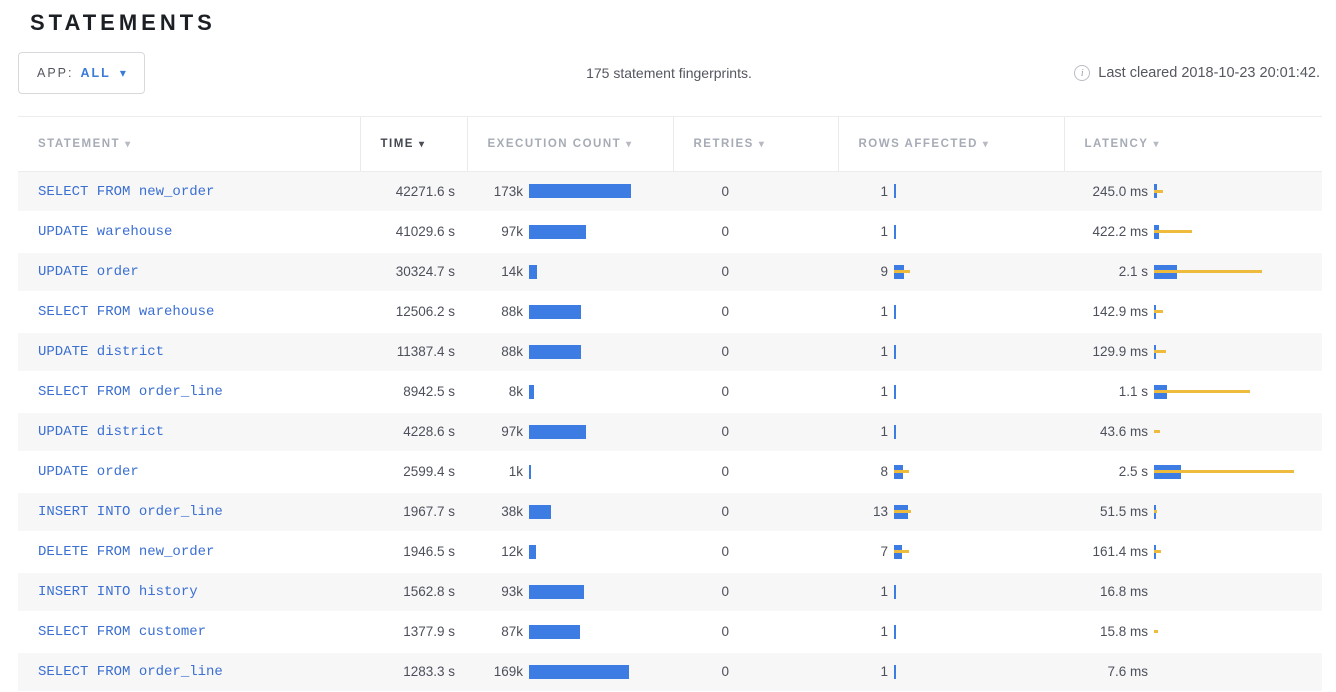 The image size is (1336, 692). I want to click on latency-value: 43.6 ms, so click(1123, 431).